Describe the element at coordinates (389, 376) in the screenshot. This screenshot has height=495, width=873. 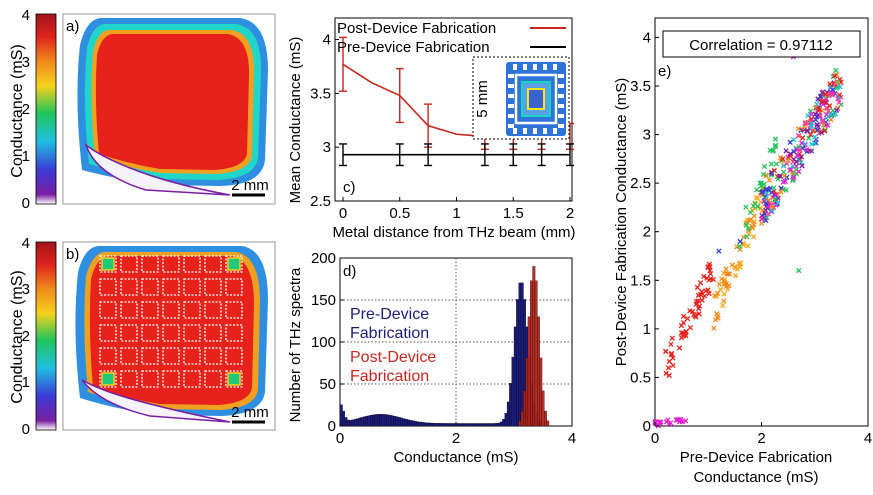
I see `panel-d-post-label-2: Fabrication` at that location.